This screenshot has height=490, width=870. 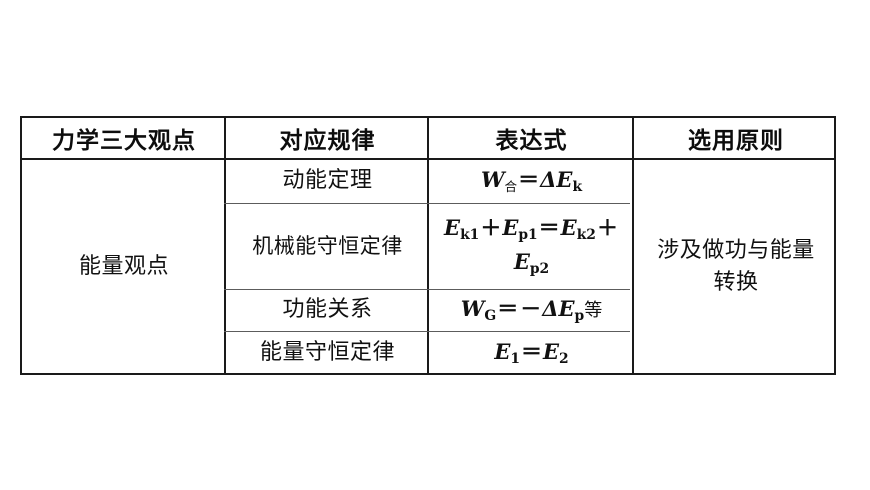 What do you see at coordinates (528, 235) in the screenshot?
I see `subscript-p1: p1` at bounding box center [528, 235].